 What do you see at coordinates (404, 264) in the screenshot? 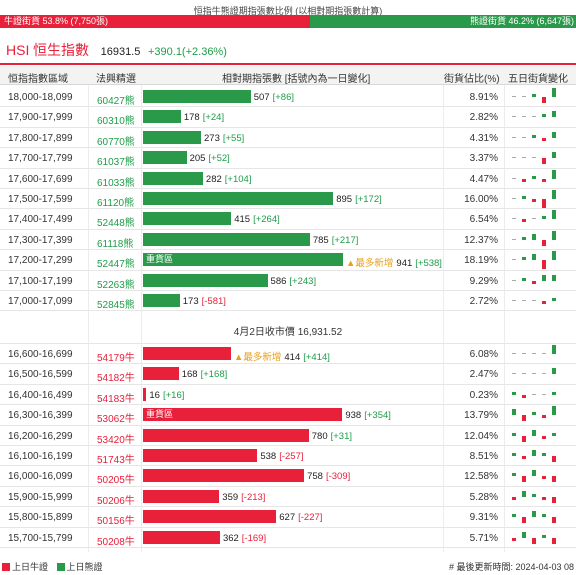
I see `contracts-number: 941` at bounding box center [404, 264].